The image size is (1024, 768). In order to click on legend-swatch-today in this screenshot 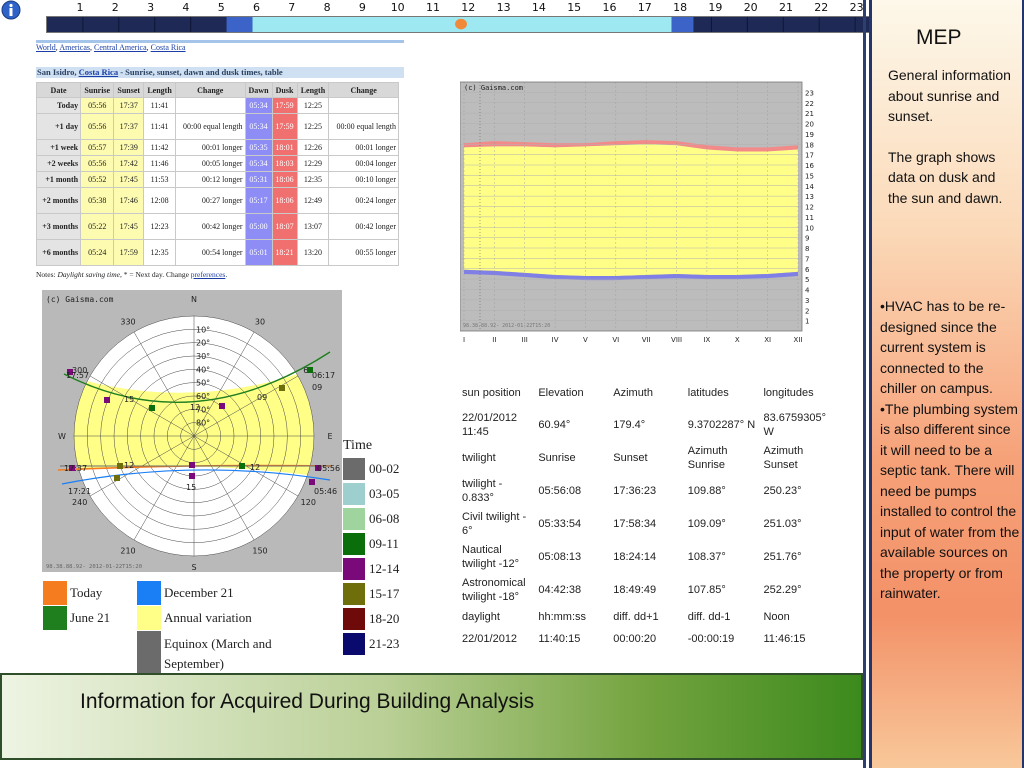, I will do `click(55, 593)`.